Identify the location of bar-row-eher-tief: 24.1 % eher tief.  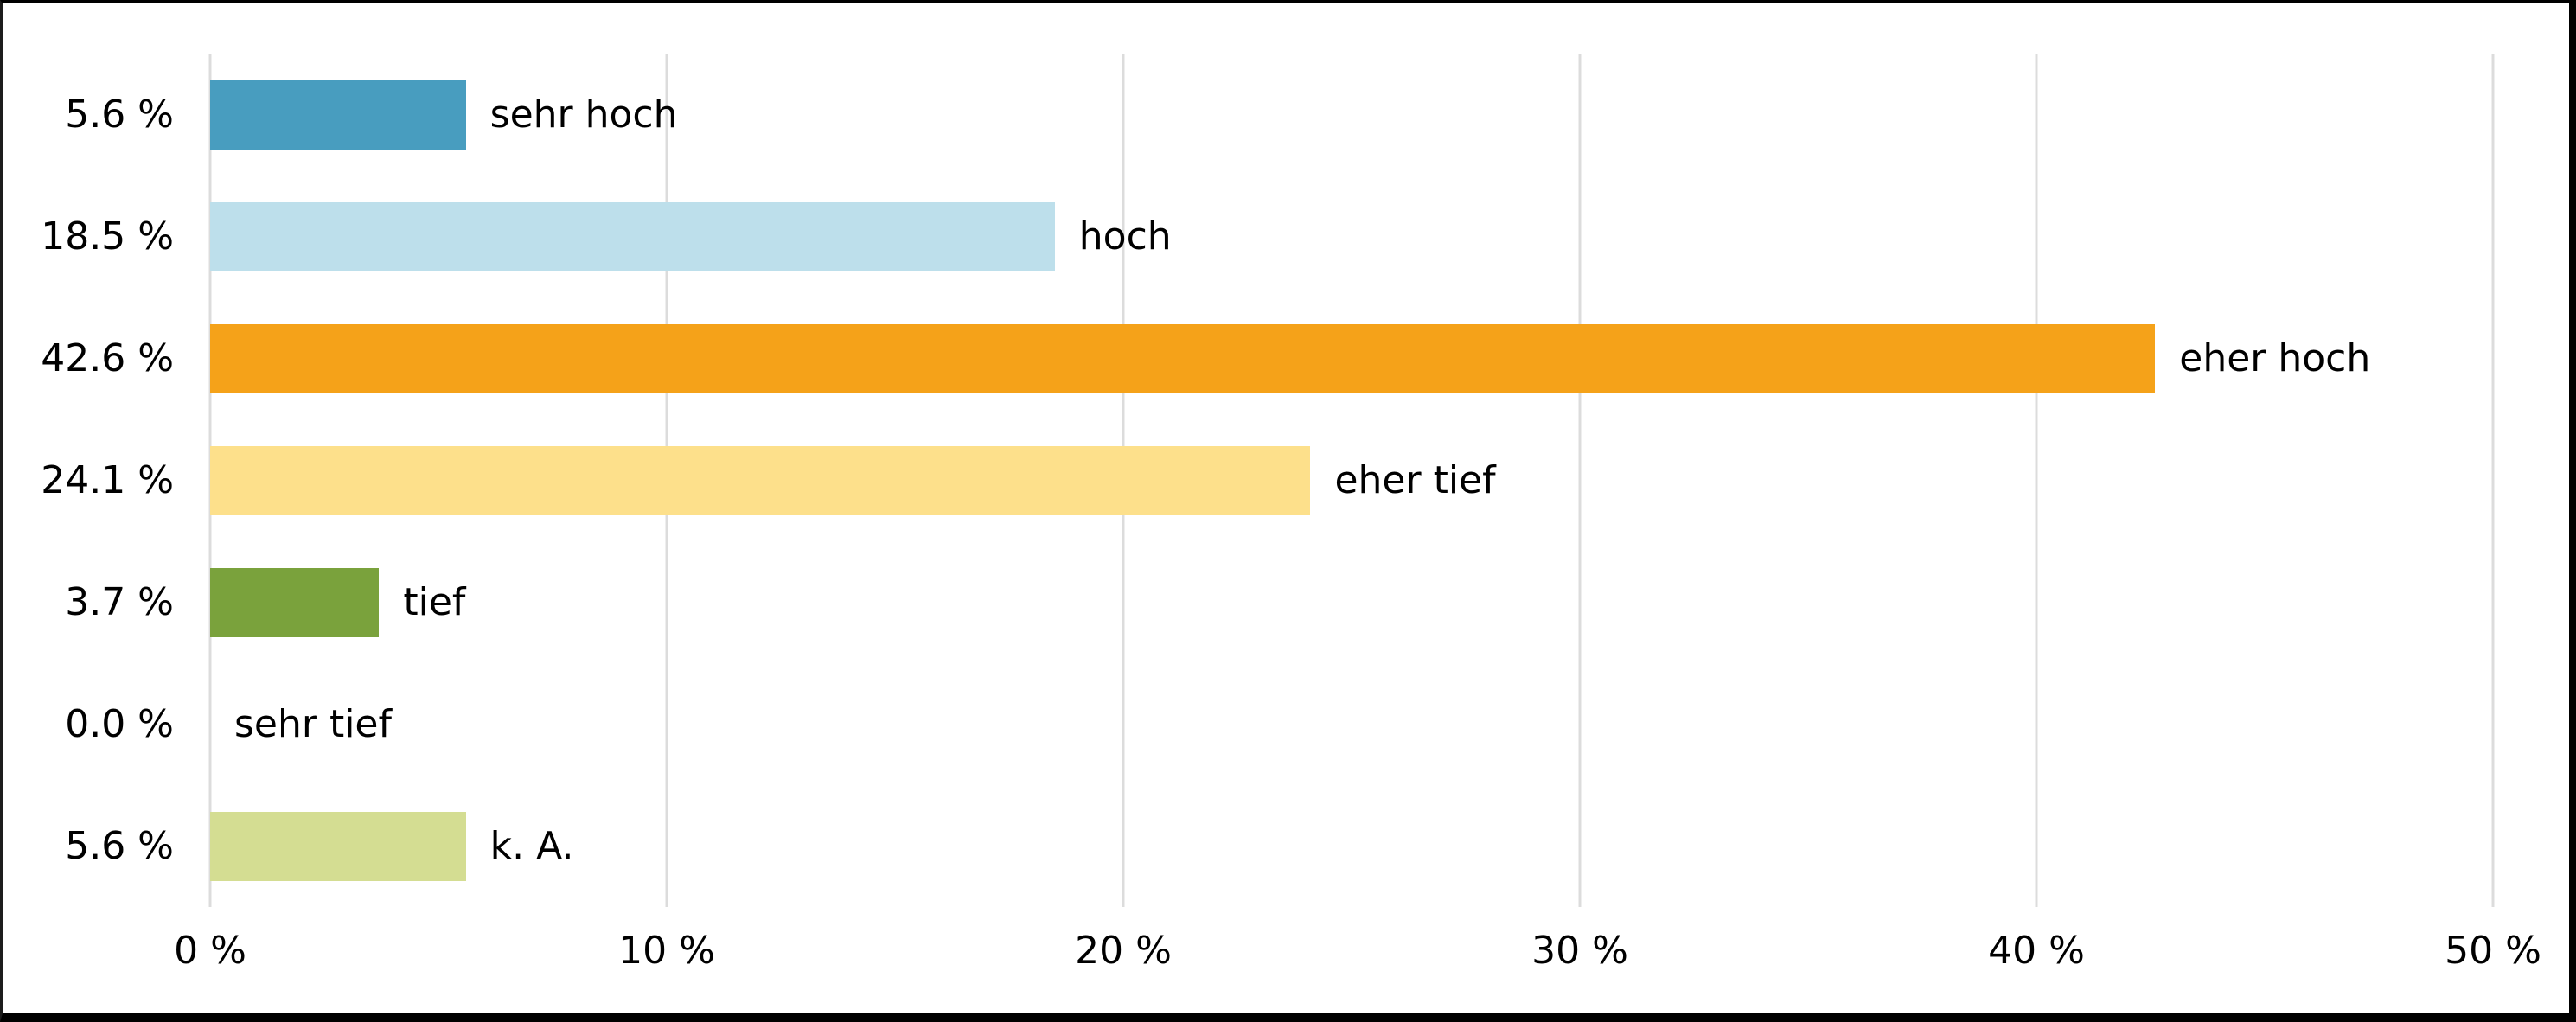
(1248, 480).